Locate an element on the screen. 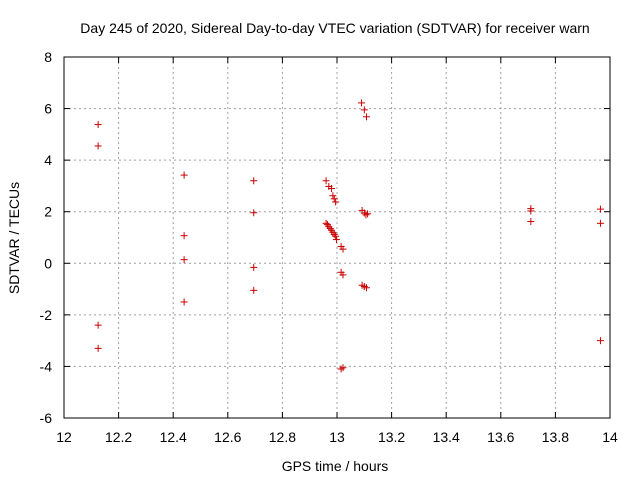  x-tick-label: 14 is located at coordinates (610, 437).